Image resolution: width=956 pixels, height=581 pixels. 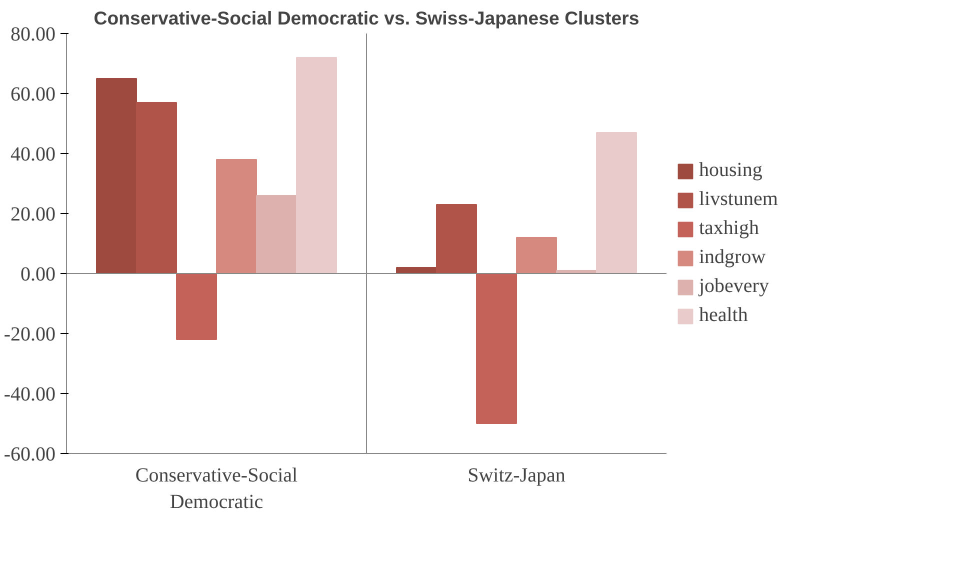 What do you see at coordinates (738, 199) in the screenshot?
I see `legend-label: livstunem` at bounding box center [738, 199].